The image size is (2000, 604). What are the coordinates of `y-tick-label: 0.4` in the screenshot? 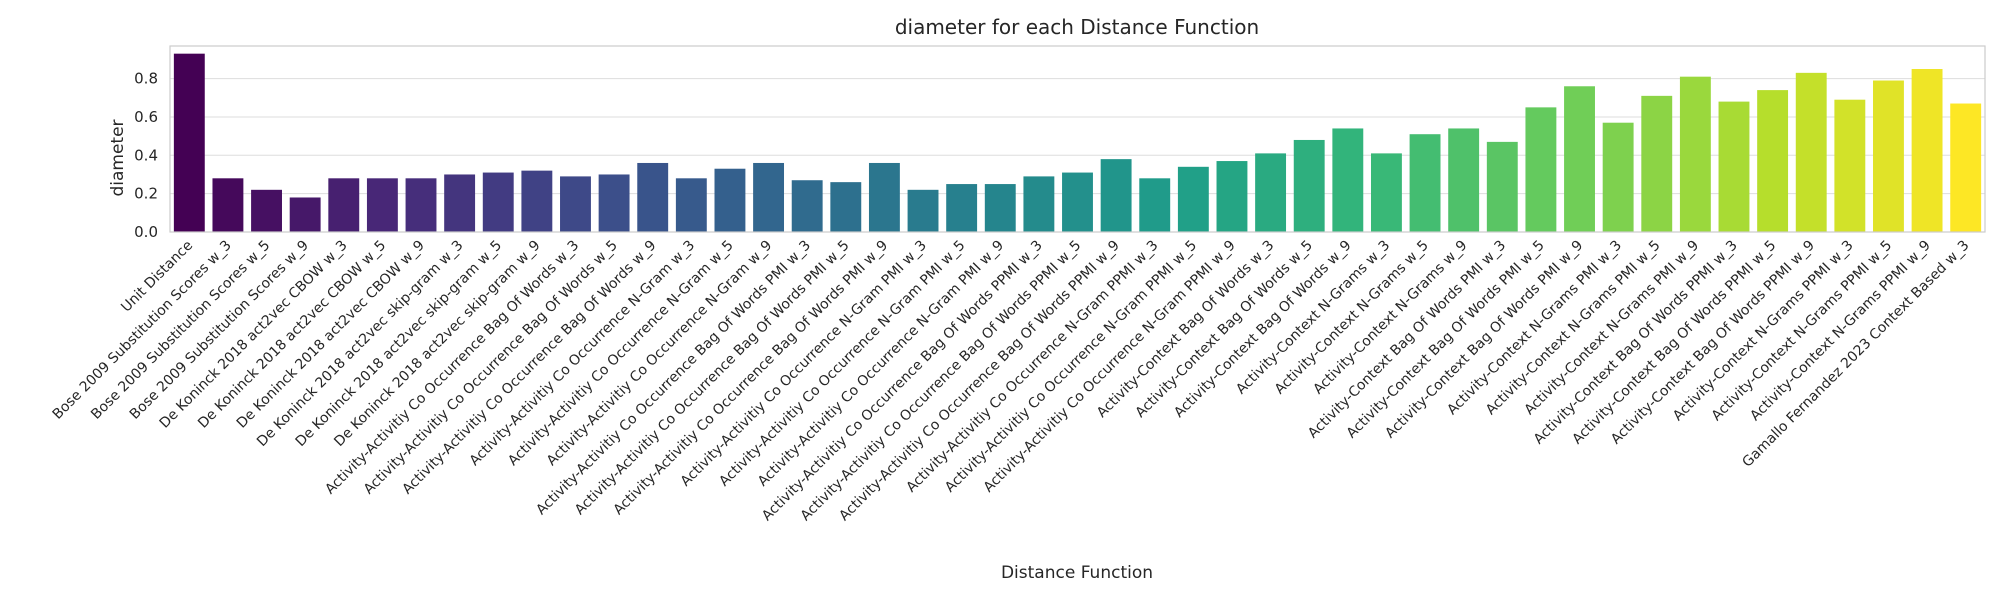 It's located at (146, 155).